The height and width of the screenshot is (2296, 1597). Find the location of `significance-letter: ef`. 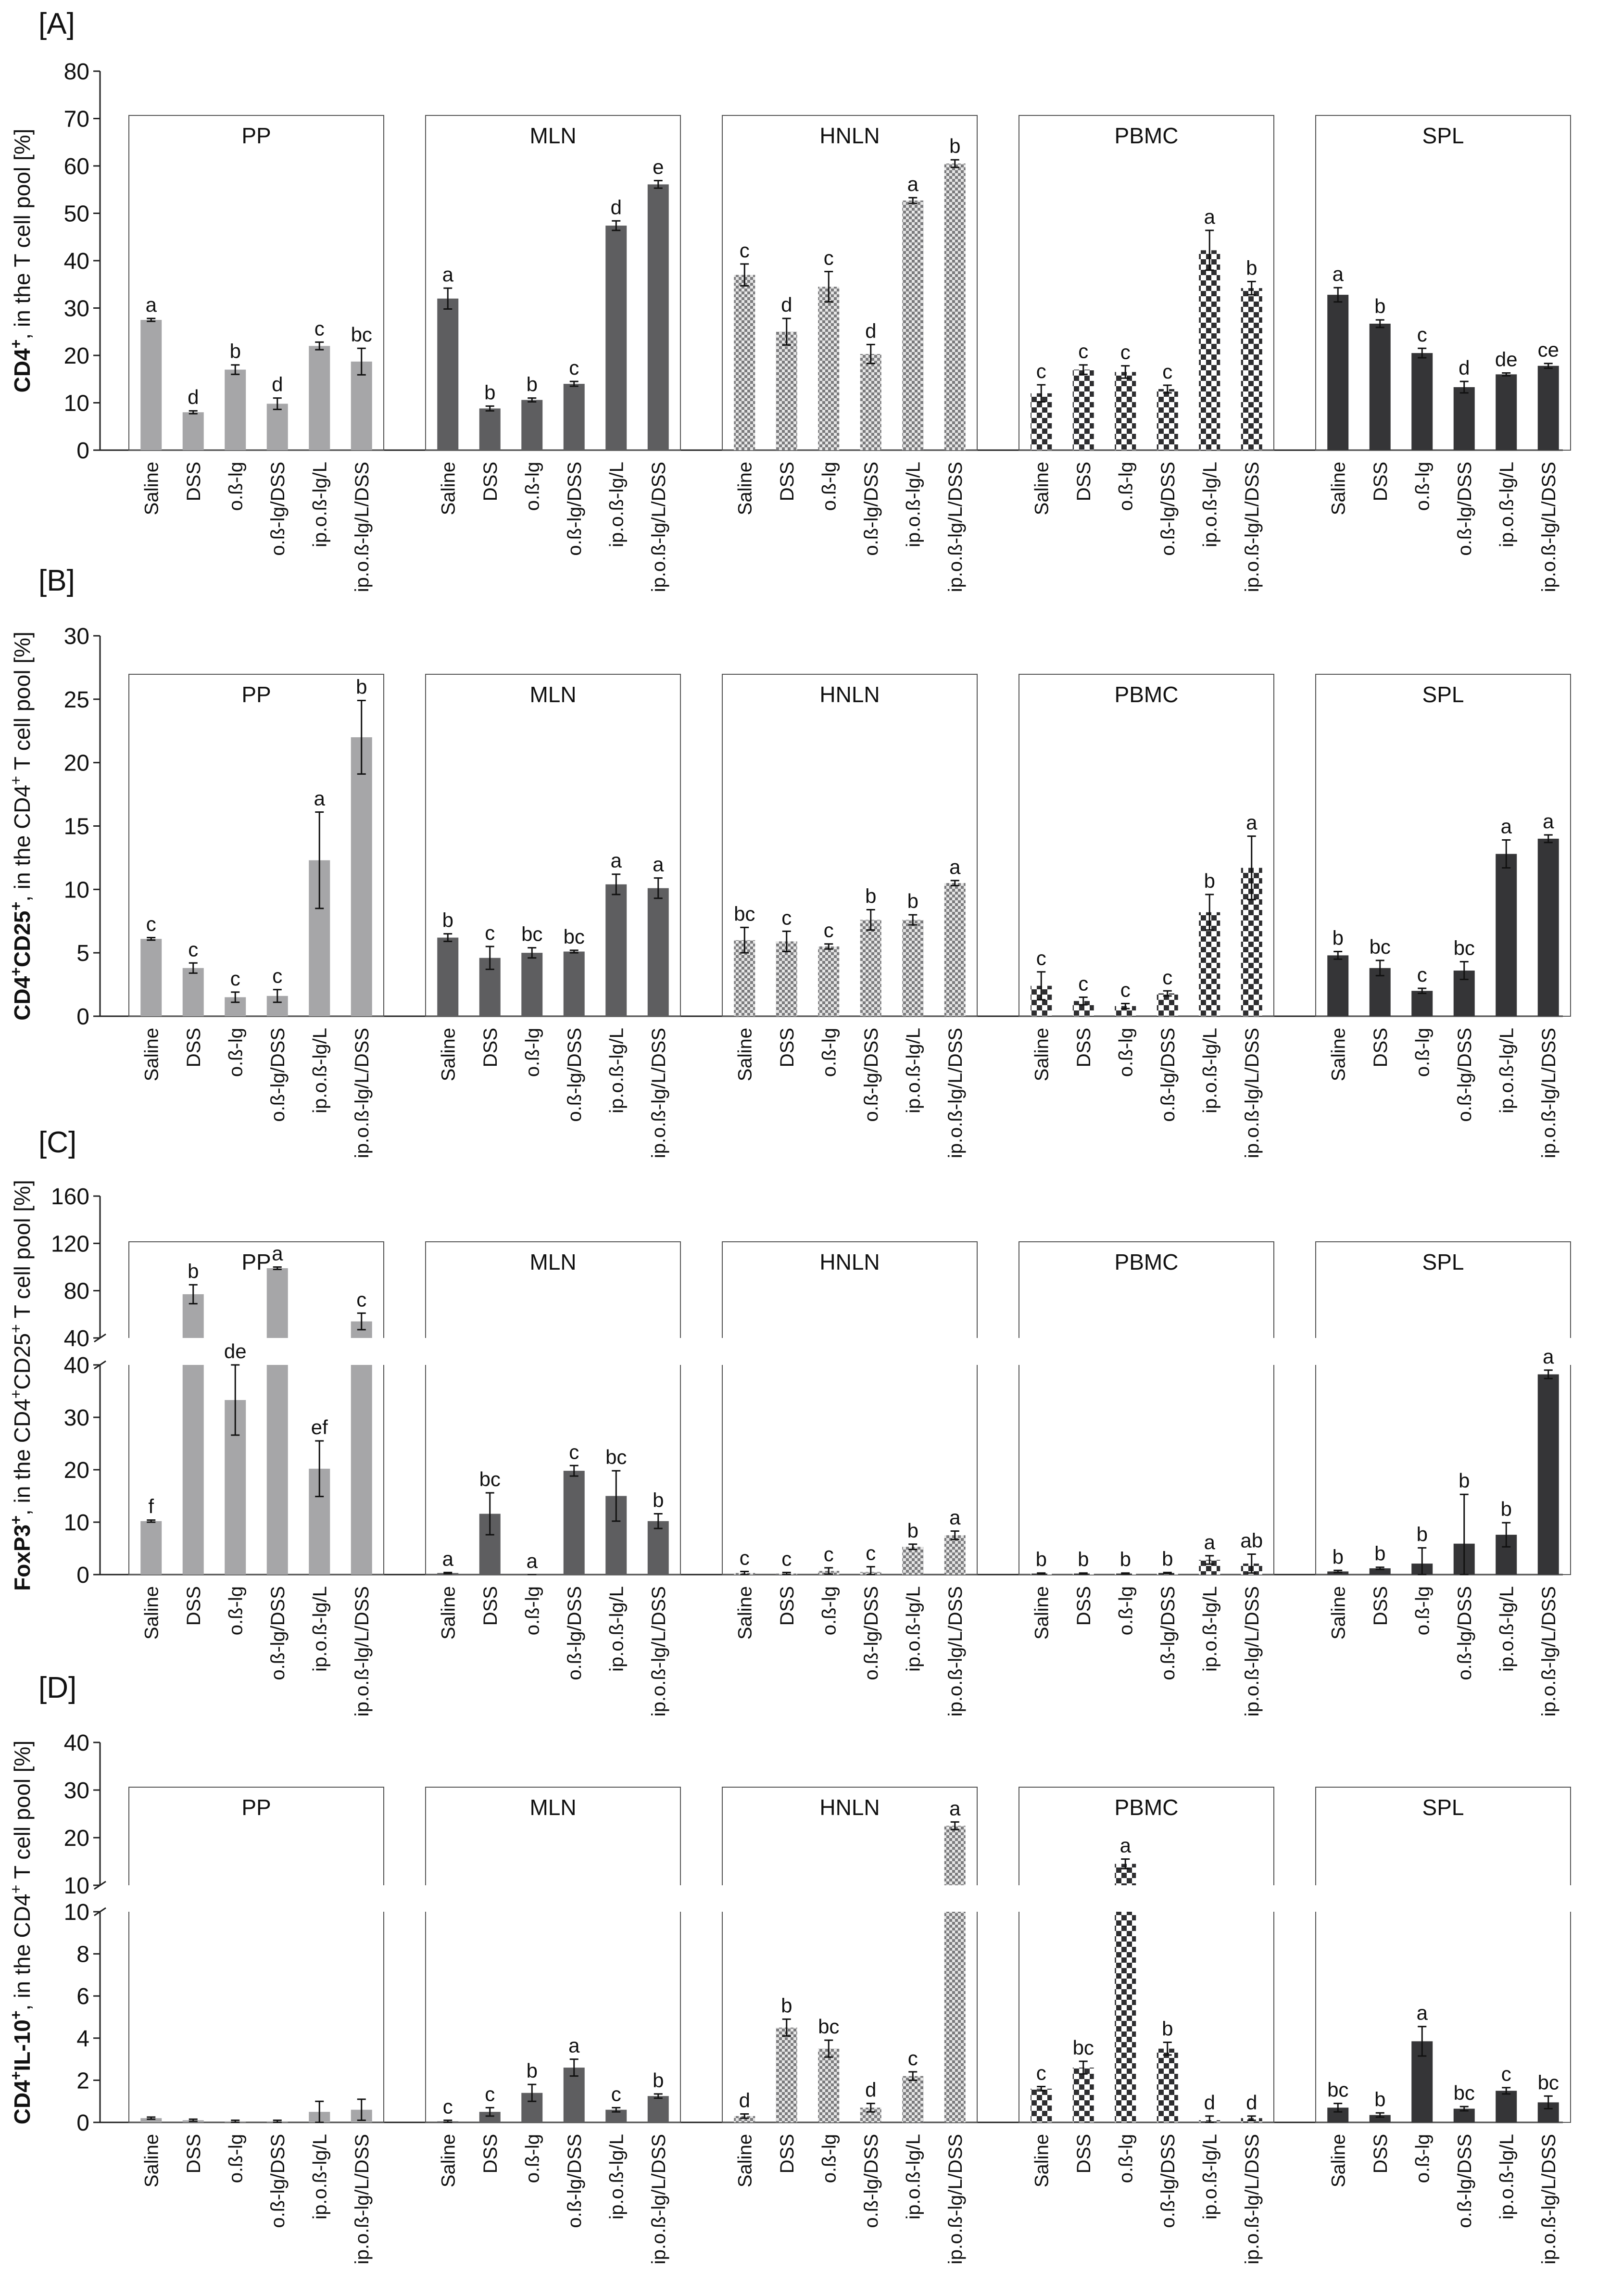

significance-letter: ef is located at coordinates (320, 1427).